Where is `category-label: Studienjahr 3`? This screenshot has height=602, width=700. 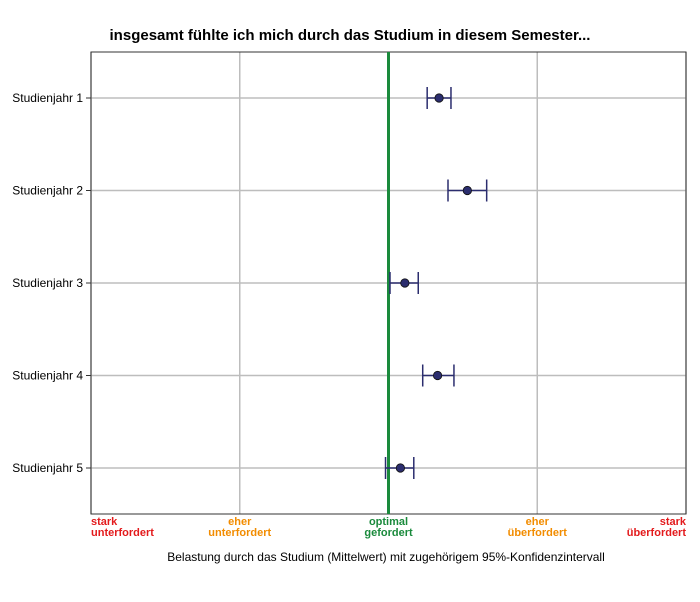 category-label: Studienjahr 3 is located at coordinates (47, 283).